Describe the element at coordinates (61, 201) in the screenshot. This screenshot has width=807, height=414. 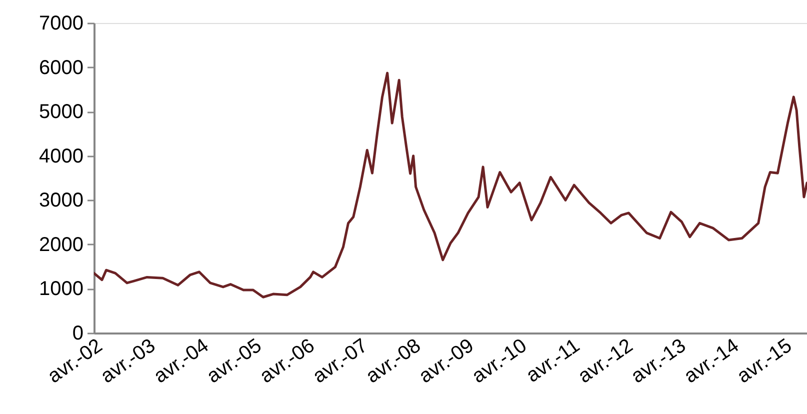
I see `y-tick-label: 3000` at that location.